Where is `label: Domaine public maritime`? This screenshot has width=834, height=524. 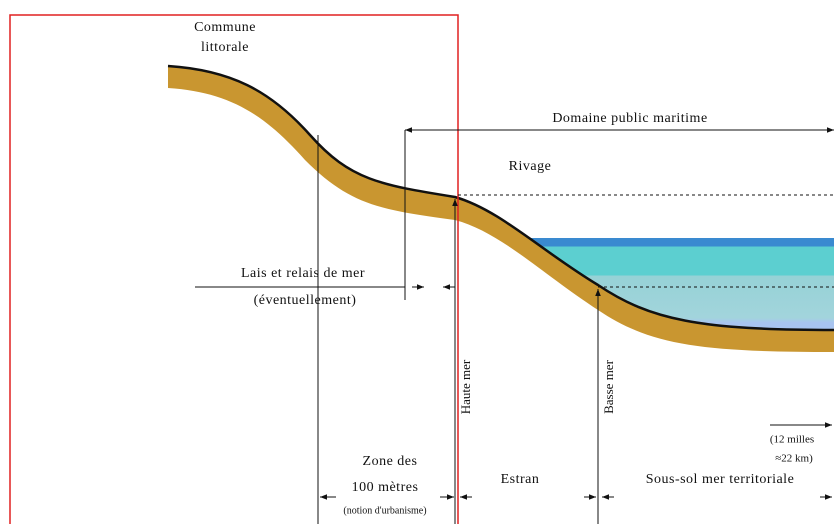
label: Domaine public maritime is located at coordinates (629, 118).